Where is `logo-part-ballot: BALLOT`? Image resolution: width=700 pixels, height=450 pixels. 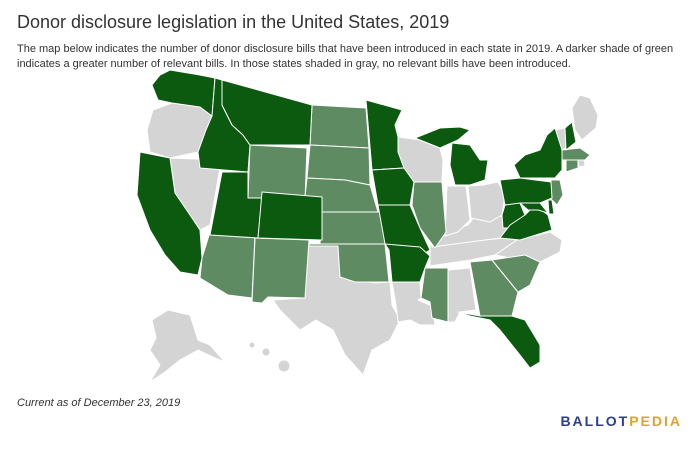
logo-part-ballot: BALLOT is located at coordinates (595, 421).